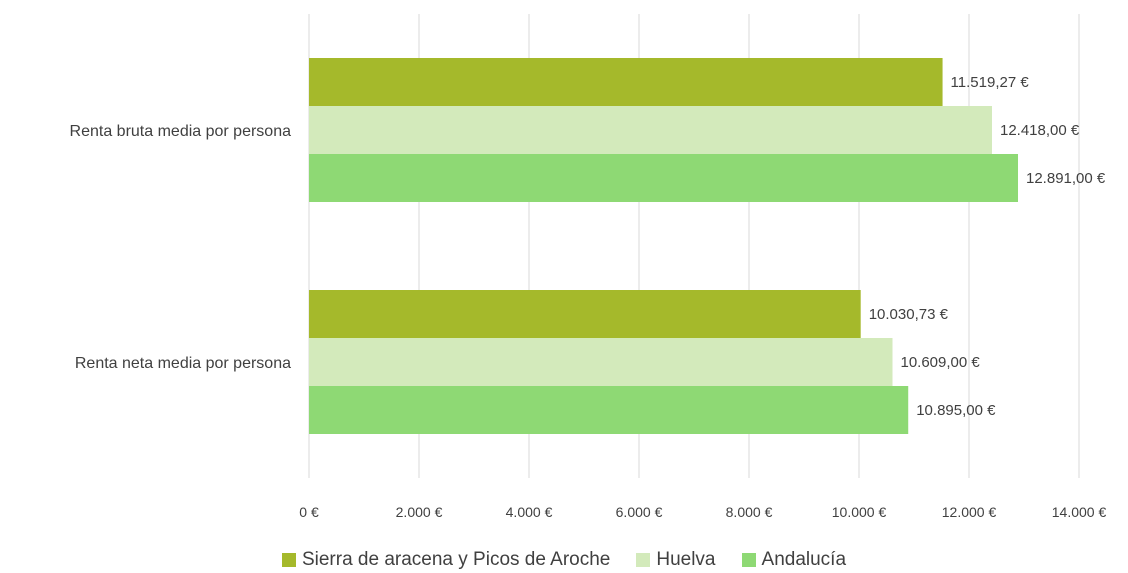 The width and height of the screenshot is (1128, 573). I want to click on x-tick-label-3: 6.000 €, so click(639, 512).